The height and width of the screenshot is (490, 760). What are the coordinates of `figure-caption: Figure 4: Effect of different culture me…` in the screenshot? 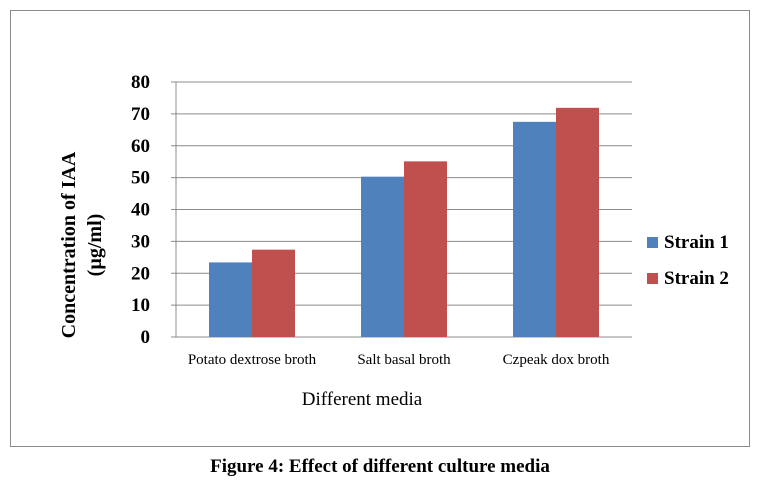 It's located at (380, 466).